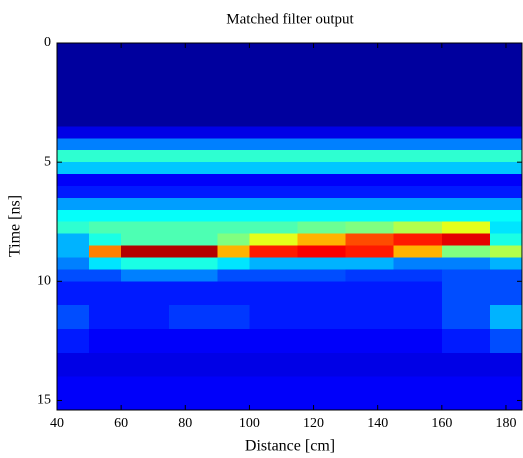 Image resolution: width=523 pixels, height=458 pixels. What do you see at coordinates (15, 226) in the screenshot?
I see `y-axis-label: Time [ns]` at bounding box center [15, 226].